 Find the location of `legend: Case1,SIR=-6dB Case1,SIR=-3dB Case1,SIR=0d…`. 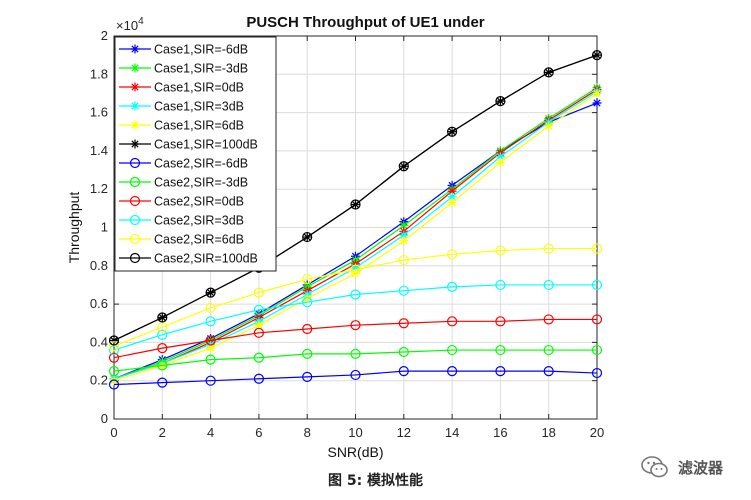

legend: Case1,SIR=-6dB Case1,SIR=-3dB Case1,SIR=0d… is located at coordinates (195, 154).